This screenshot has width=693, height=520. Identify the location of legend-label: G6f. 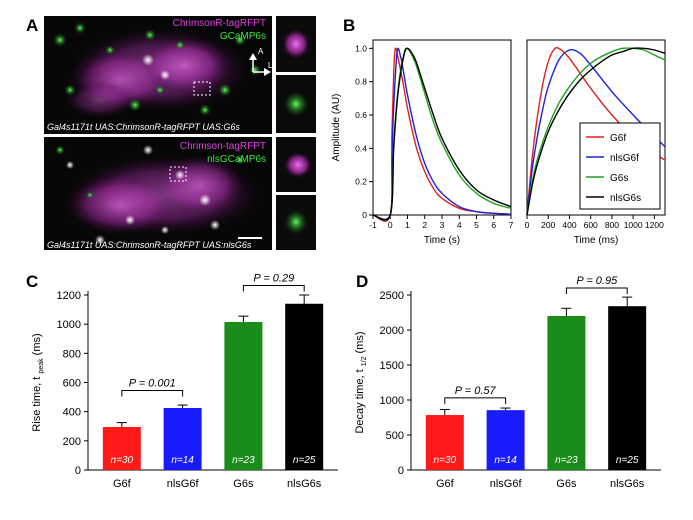
(618, 138).